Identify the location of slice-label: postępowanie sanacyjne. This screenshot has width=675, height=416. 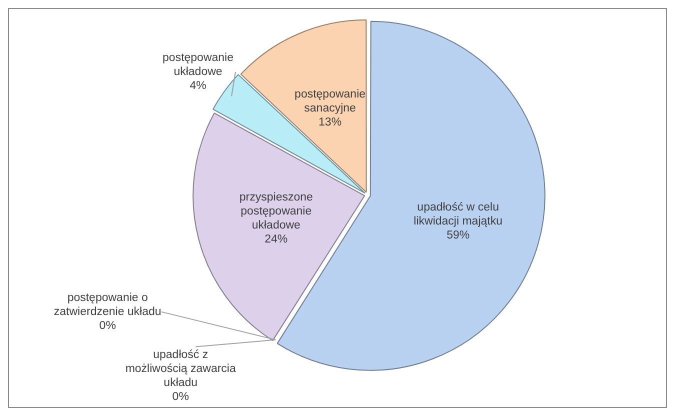
(330, 101).